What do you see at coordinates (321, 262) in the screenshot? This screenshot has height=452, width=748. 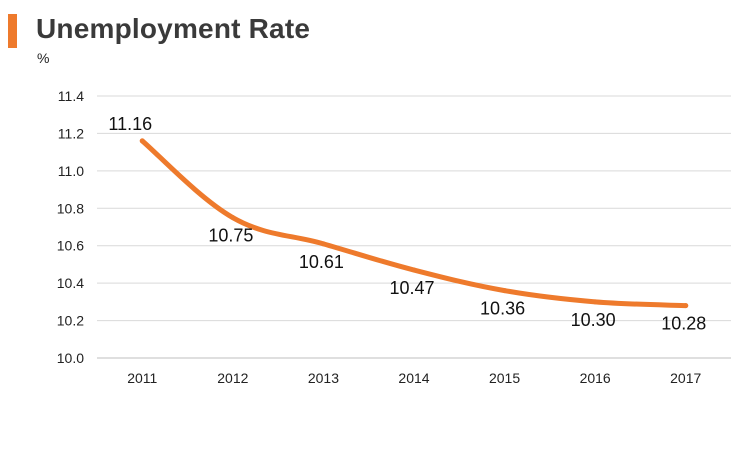 I see `data-label: 10.61` at bounding box center [321, 262].